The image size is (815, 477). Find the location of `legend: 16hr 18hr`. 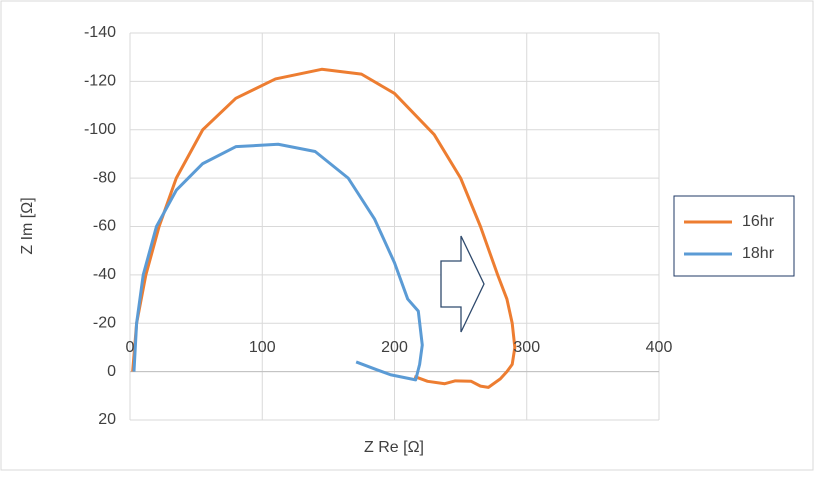

legend: 16hr 18hr is located at coordinates (729, 237).